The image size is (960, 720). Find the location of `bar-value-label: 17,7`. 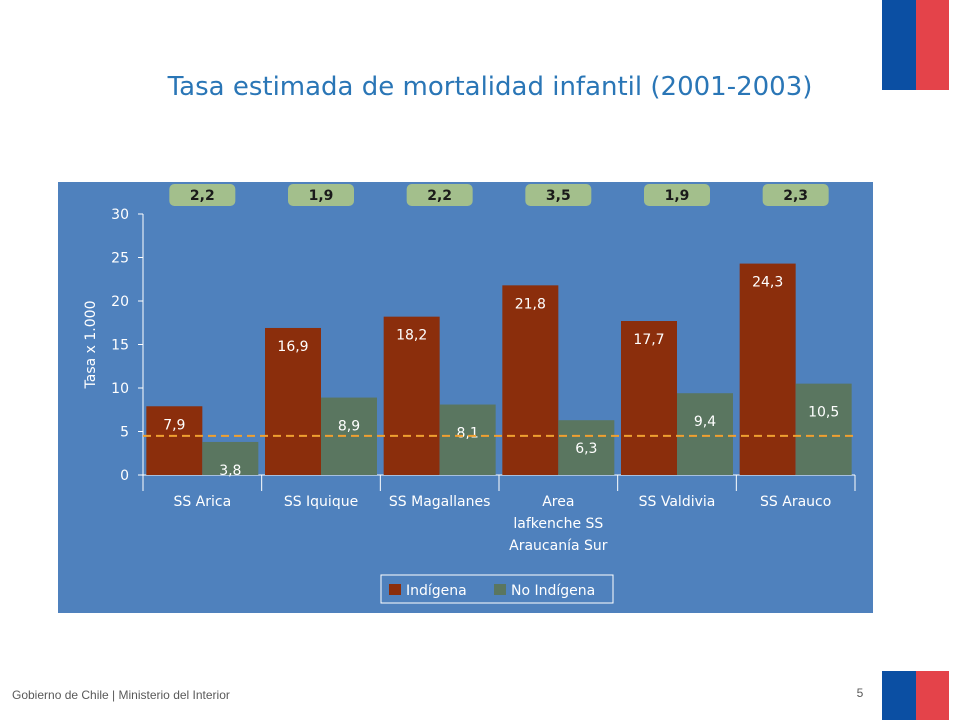

bar-value-label: 17,7 is located at coordinates (648, 340).